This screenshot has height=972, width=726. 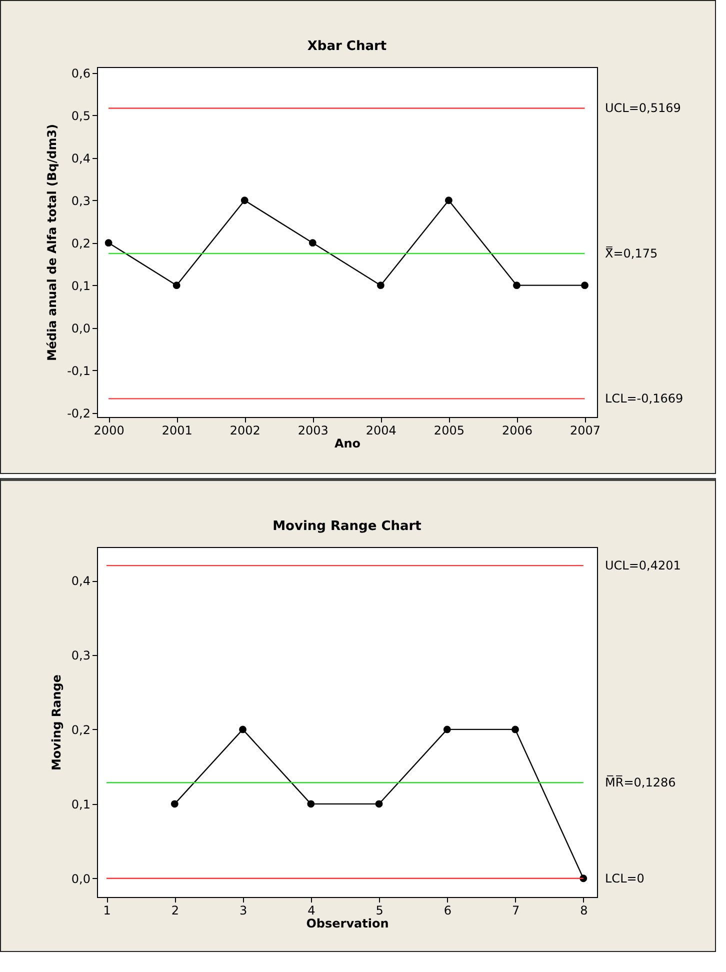 I want to click on x-tick-label: 3, so click(x=243, y=911).